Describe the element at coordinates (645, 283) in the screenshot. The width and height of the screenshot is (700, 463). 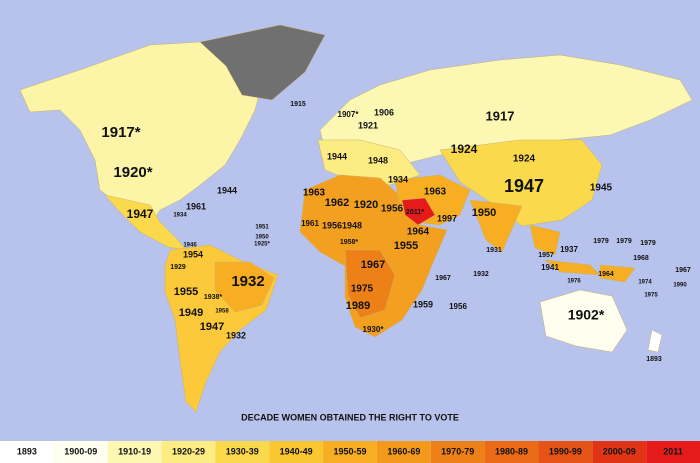
I see `year-label: 1974` at that location.